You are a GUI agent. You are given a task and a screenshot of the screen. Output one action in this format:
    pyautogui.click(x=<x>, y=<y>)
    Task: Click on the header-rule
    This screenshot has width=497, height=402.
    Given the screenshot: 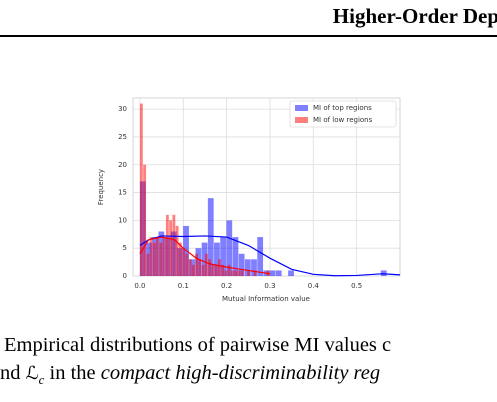 What is the action you would take?
    pyautogui.click(x=248, y=36)
    